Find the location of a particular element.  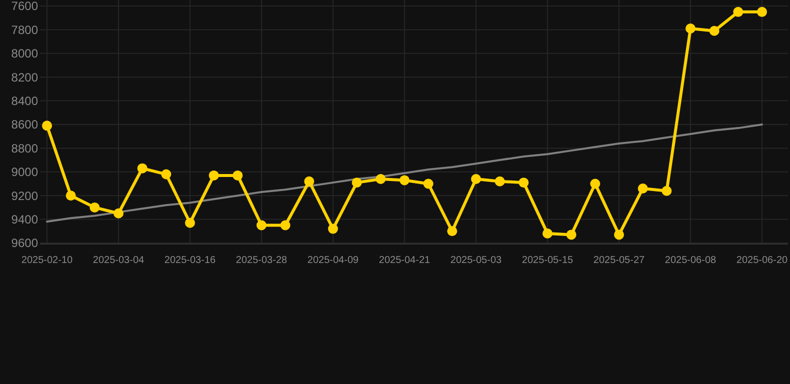

y-tick-label: 8600 is located at coordinates (24, 125).